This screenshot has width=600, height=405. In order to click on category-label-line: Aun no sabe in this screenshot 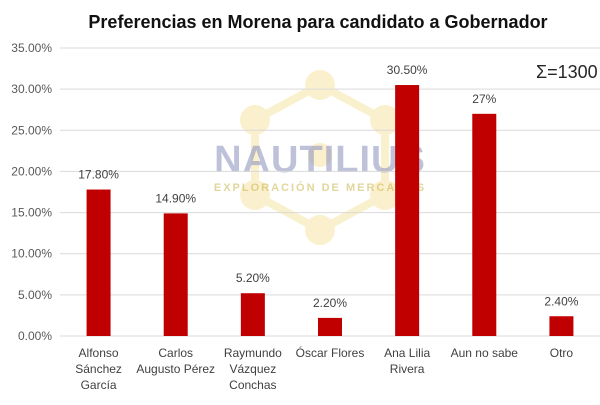, I will do `click(485, 353)`.